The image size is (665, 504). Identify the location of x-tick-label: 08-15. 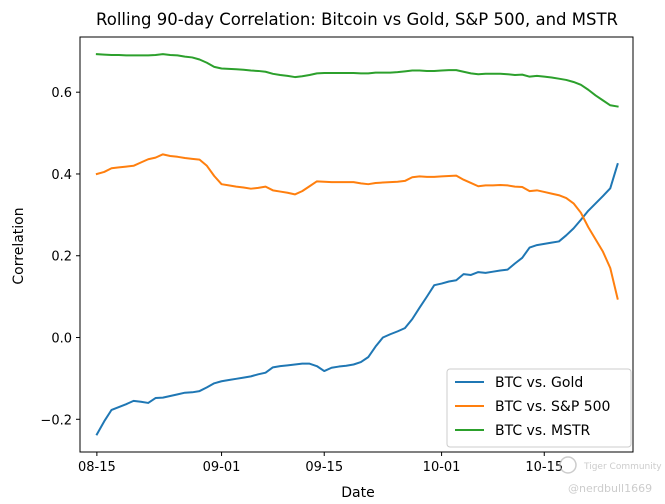
(97, 467).